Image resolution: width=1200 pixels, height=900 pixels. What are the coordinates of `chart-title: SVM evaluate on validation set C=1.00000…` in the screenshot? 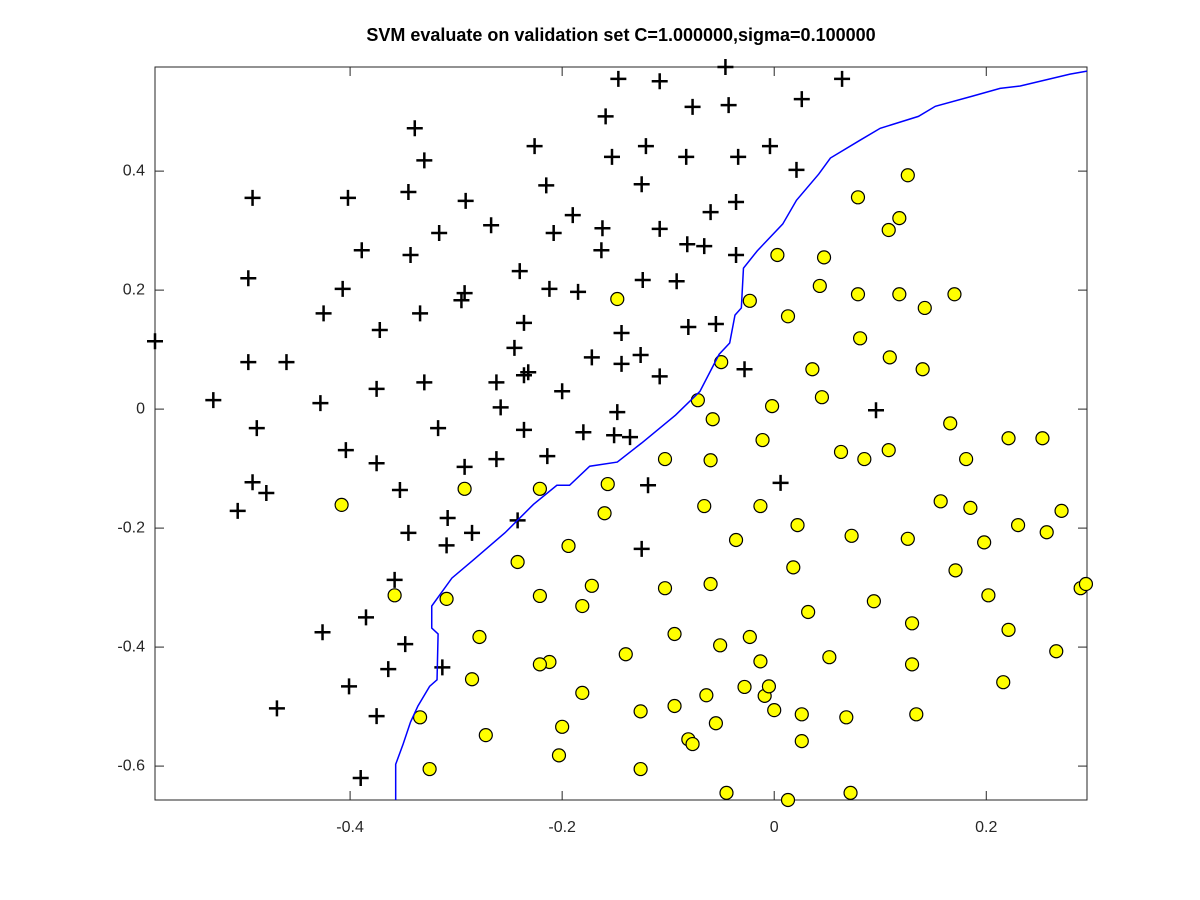 It's located at (620, 35).